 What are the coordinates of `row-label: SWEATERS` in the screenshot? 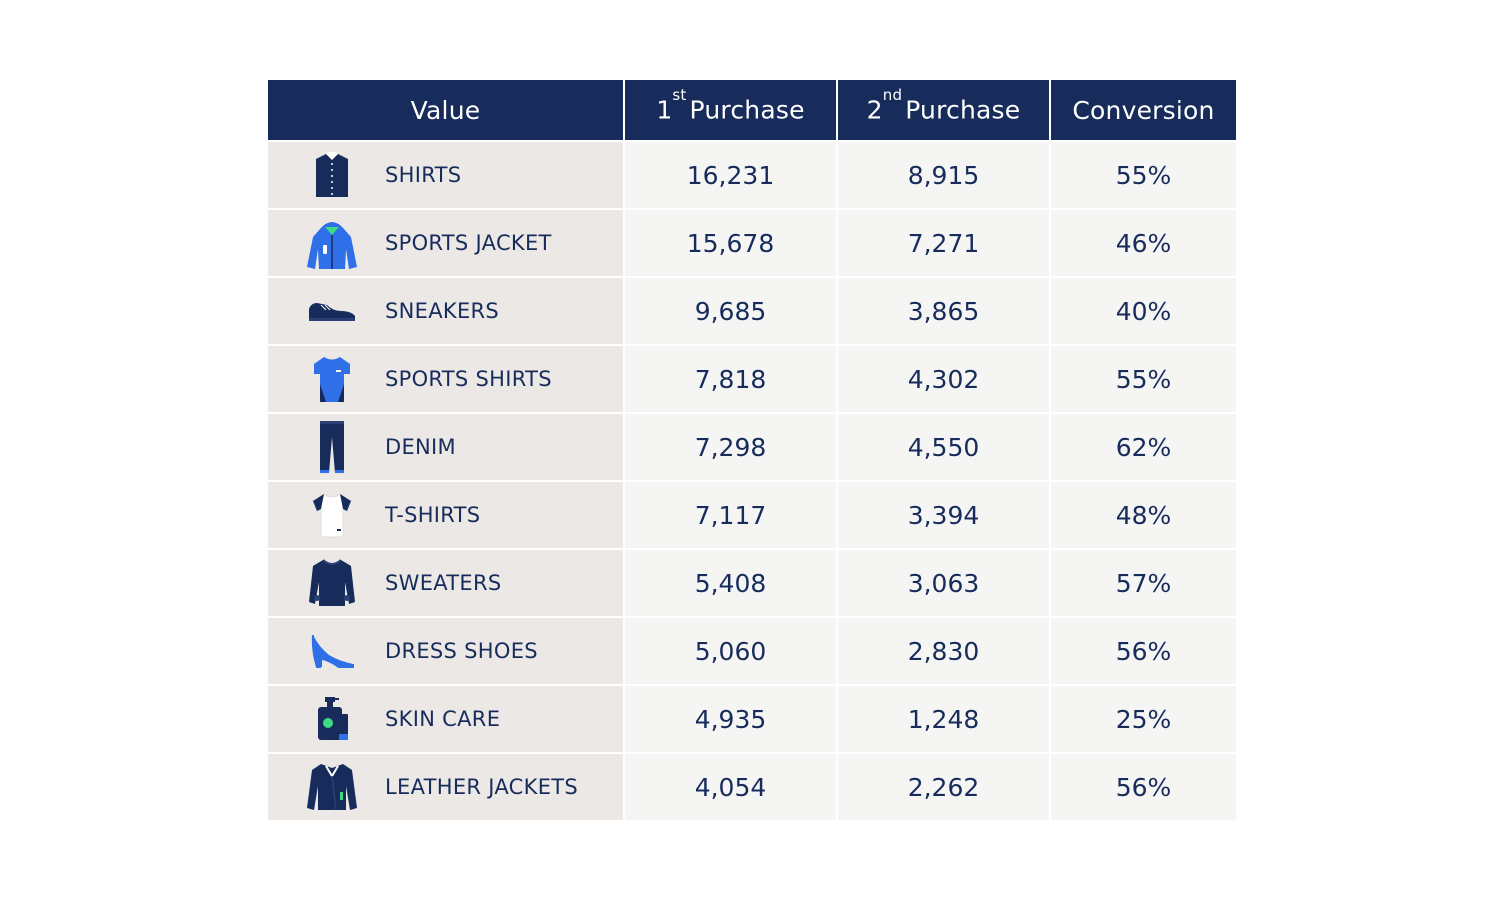 It's located at (443, 583).